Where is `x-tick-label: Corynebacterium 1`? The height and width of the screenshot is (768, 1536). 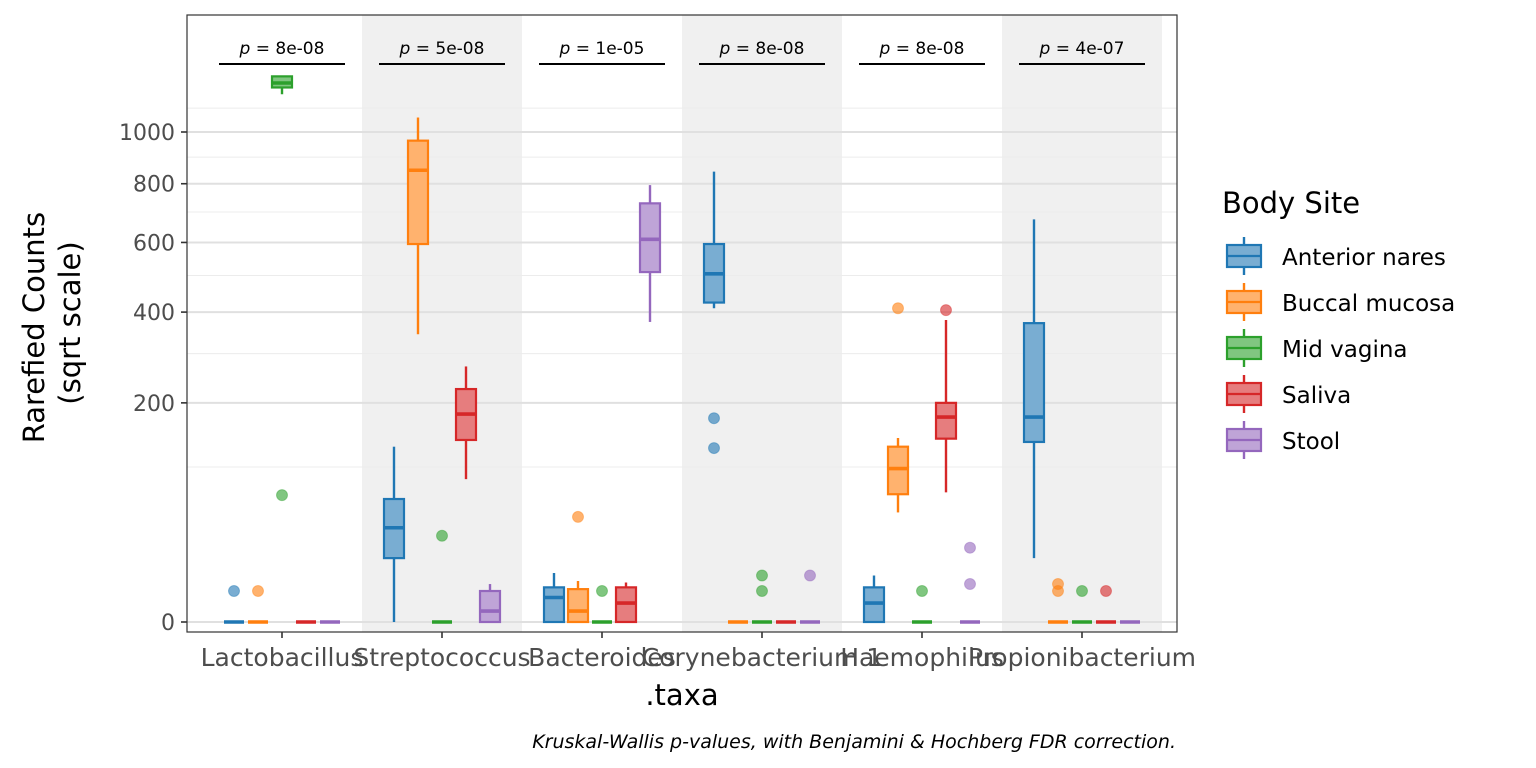 x-tick-label: Corynebacterium 1 is located at coordinates (762, 657).